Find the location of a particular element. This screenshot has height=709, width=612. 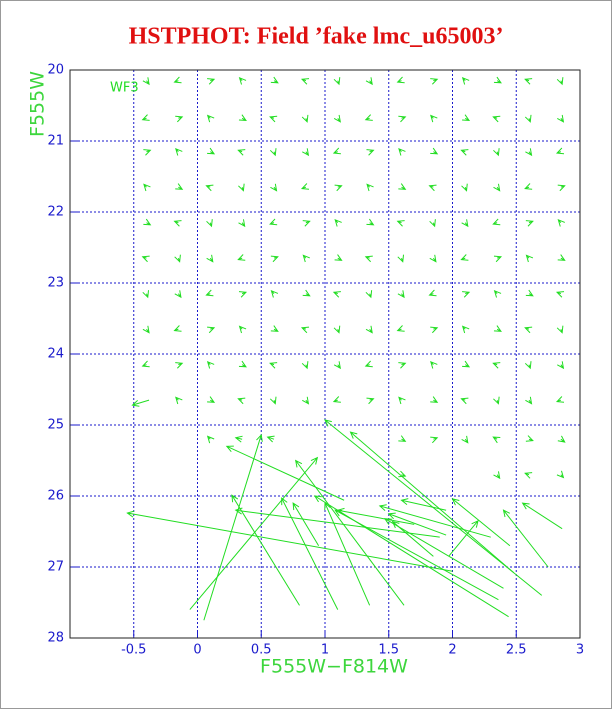

y-tick-label: 26 is located at coordinates (55, 496).